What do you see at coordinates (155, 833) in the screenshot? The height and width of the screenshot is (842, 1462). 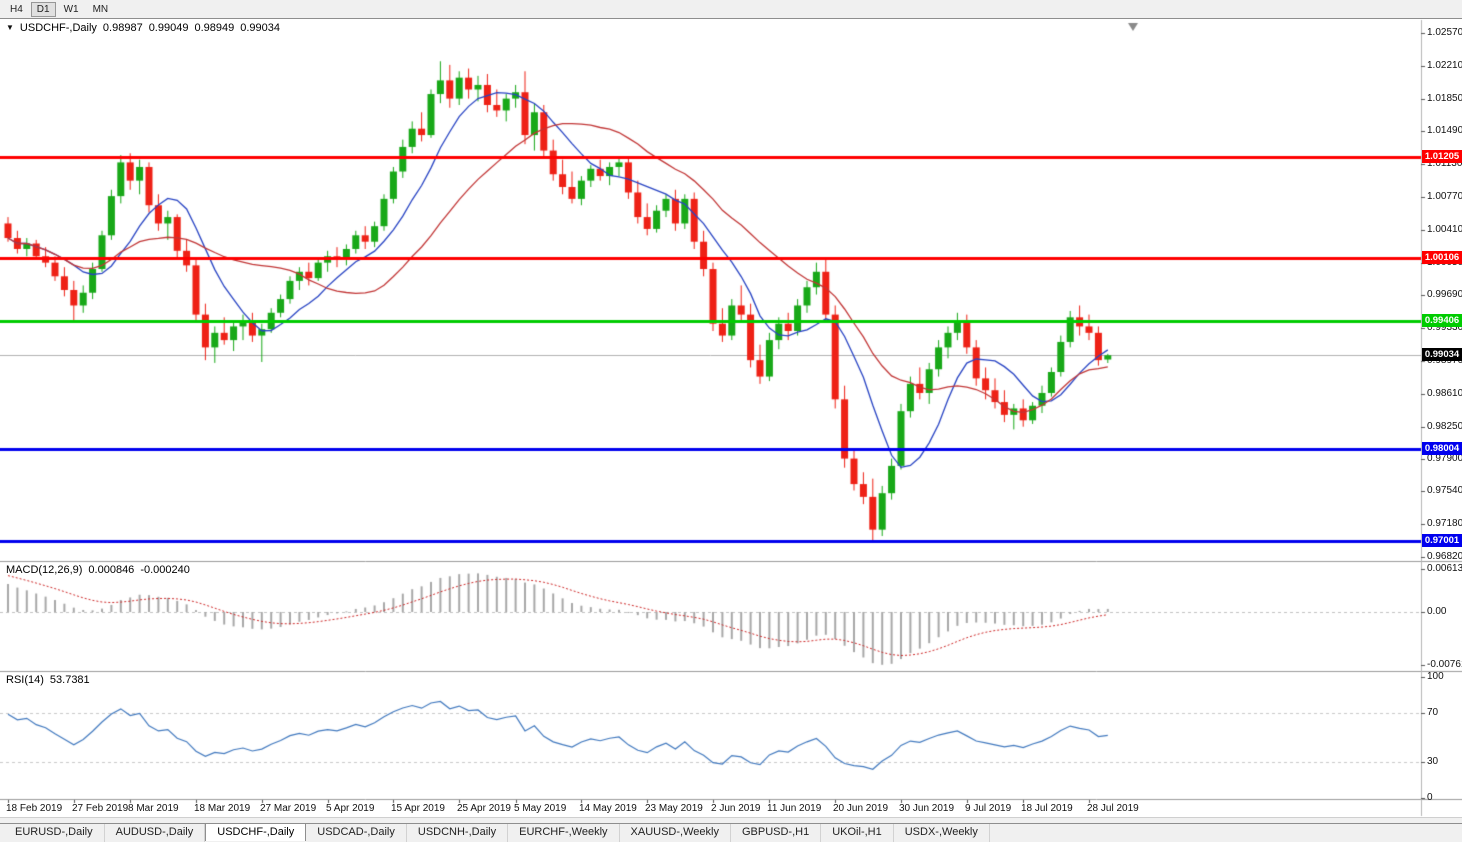 I see `bottom-tab-audusd-daily: AUDUSD-,Daily` at bounding box center [155, 833].